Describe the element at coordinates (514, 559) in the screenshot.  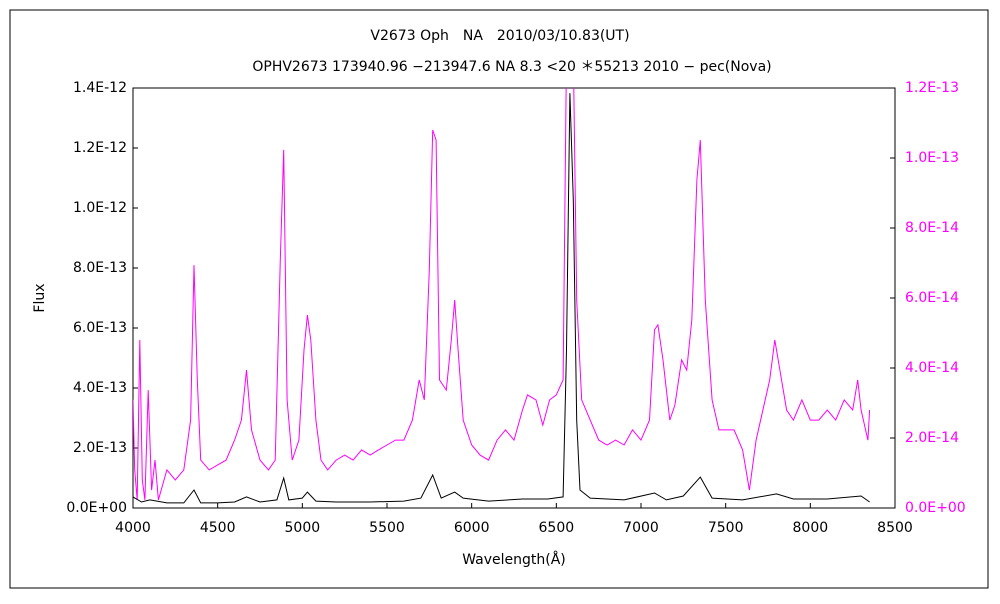
I see `x-axis-label: Wavelength(Å)` at that location.